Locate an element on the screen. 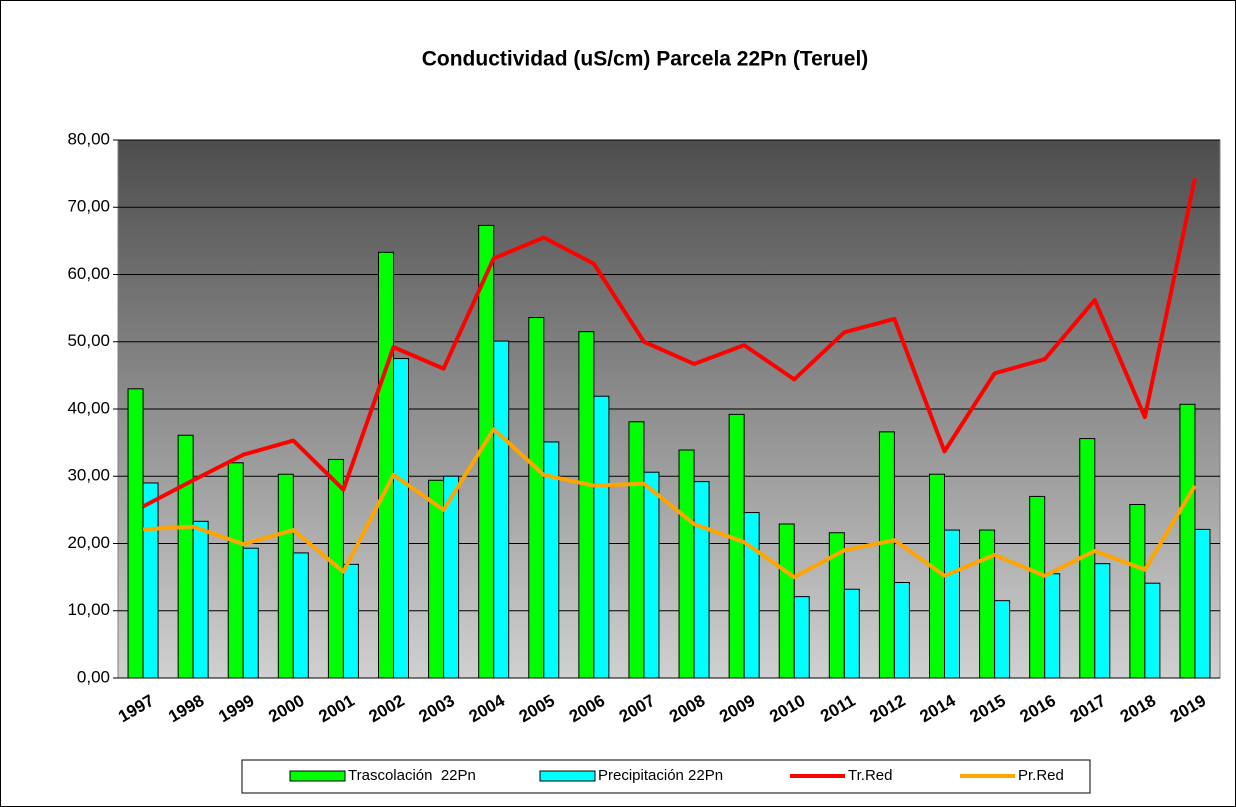 The height and width of the screenshot is (807, 1236). legend is located at coordinates (666, 776).